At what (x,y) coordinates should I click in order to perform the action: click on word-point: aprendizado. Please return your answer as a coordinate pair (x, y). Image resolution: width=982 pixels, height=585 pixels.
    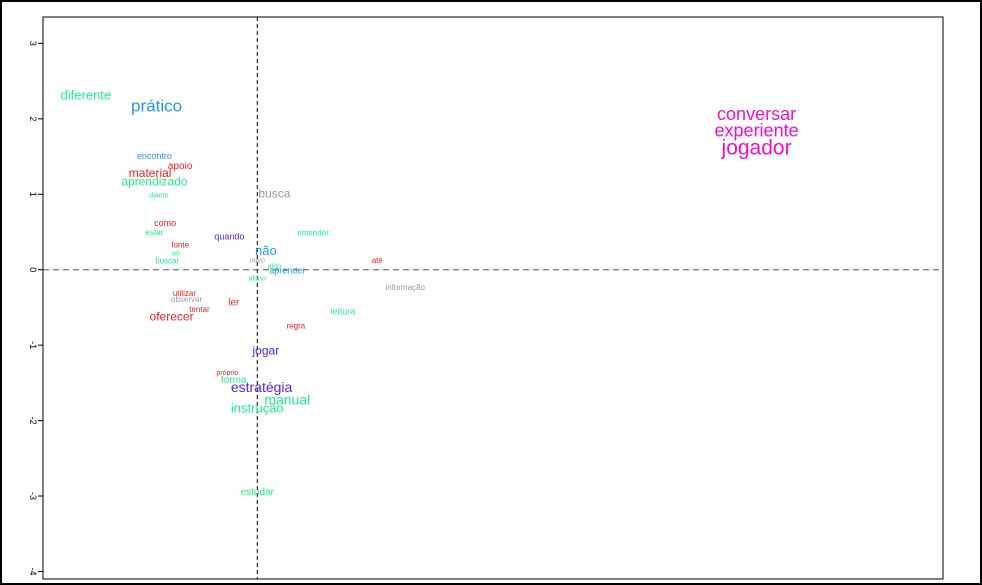
    Looking at the image, I should click on (154, 181).